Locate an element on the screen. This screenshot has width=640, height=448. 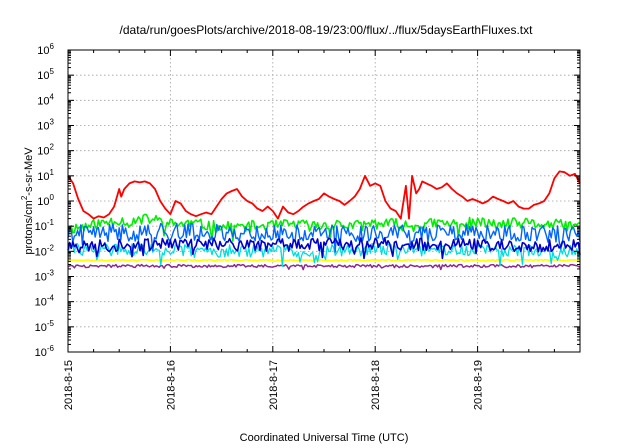
y-tick-label: 10³ is located at coordinates (45, 125).